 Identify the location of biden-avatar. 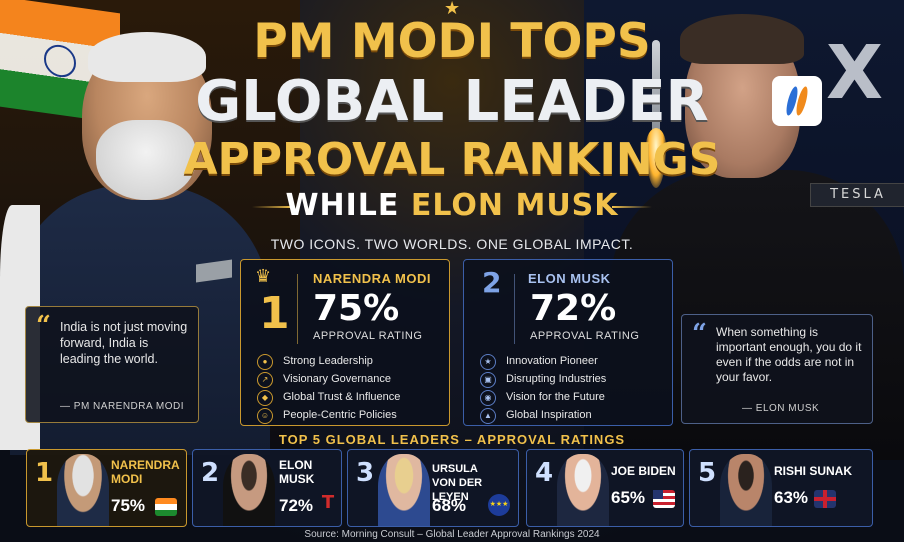
(583, 490).